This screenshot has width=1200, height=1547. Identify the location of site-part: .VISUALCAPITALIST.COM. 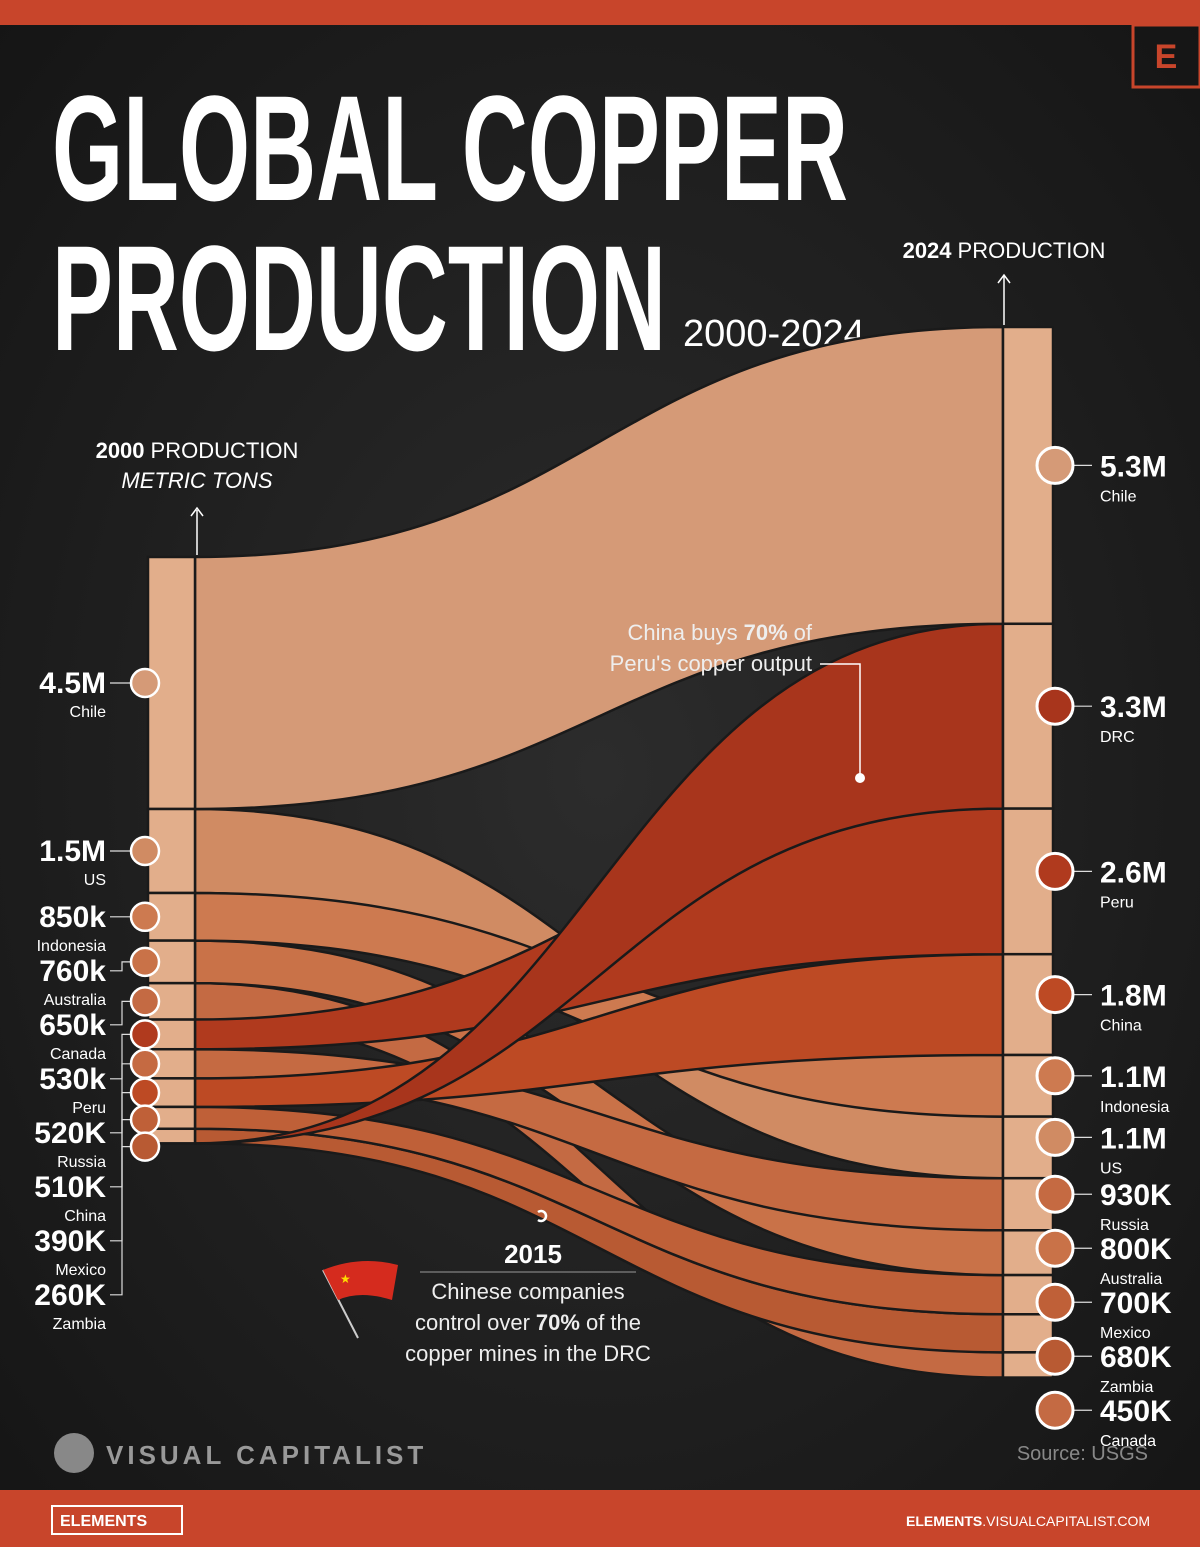
(1066, 1521).